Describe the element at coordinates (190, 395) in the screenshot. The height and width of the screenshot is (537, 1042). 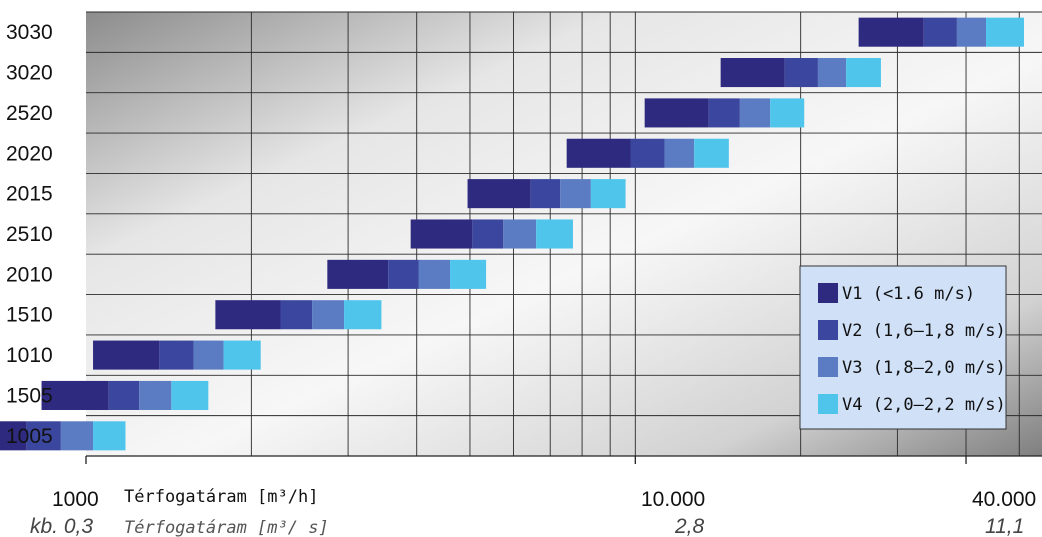
I see `bar-1505-v4` at that location.